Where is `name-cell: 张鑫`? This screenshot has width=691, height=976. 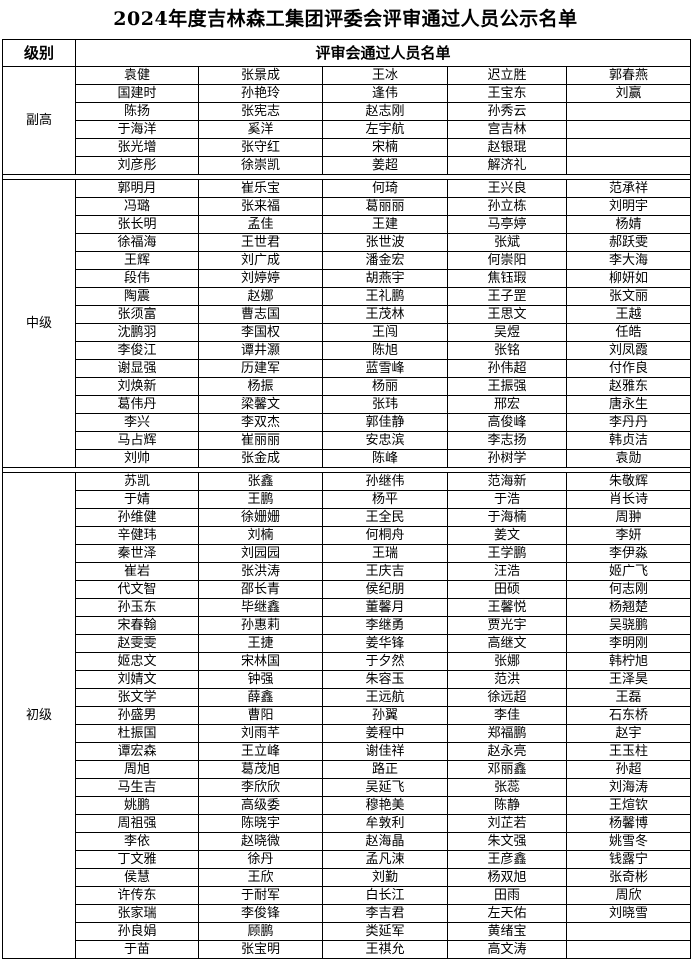 name-cell: 张鑫 is located at coordinates (260, 481).